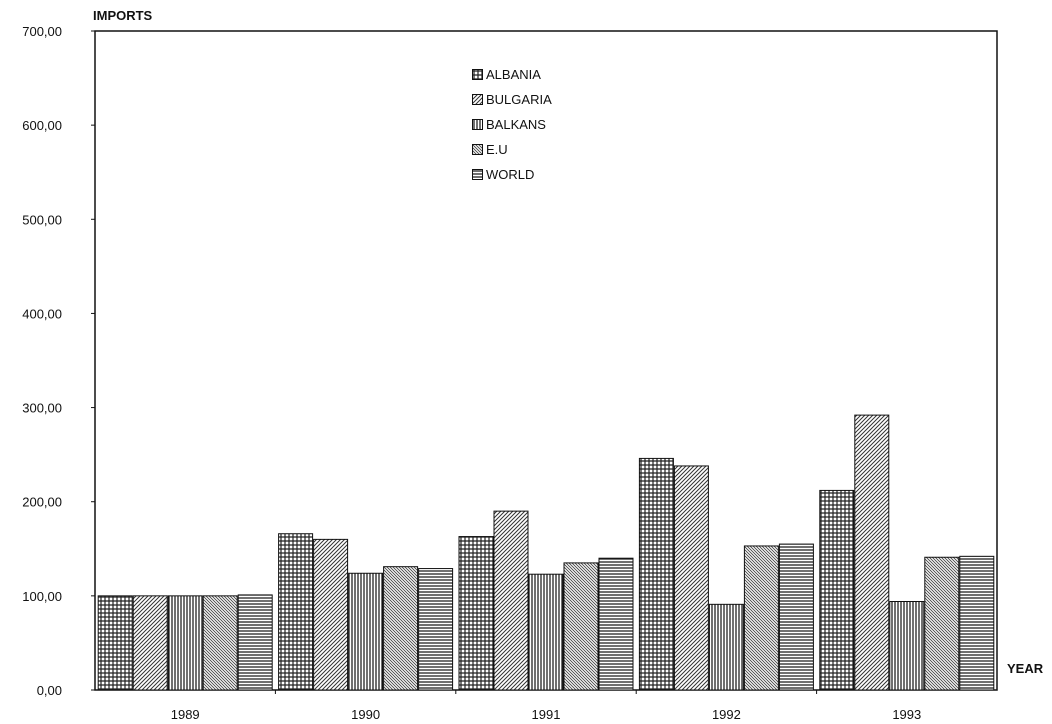 The height and width of the screenshot is (724, 1052). I want to click on bar-bulgaria-1992, so click(691, 578).